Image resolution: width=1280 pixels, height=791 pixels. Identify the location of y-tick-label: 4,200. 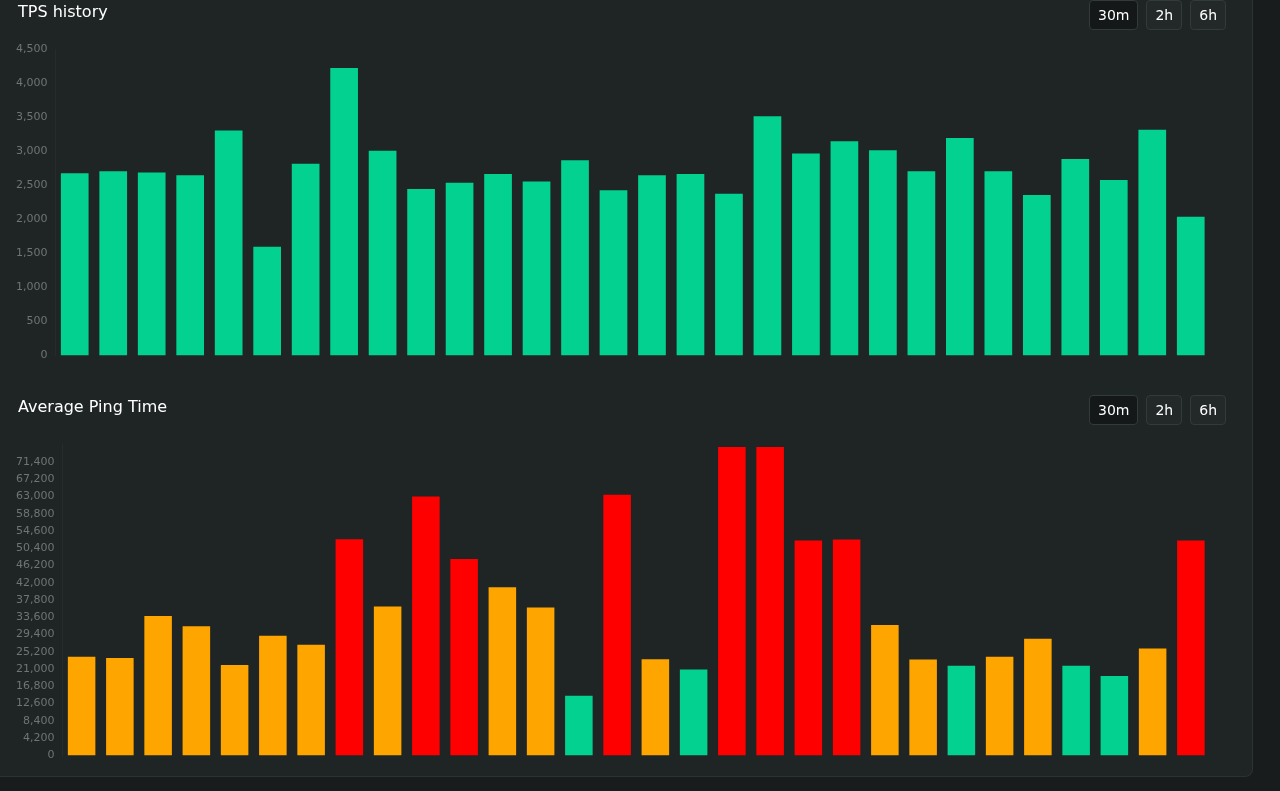
(38, 737).